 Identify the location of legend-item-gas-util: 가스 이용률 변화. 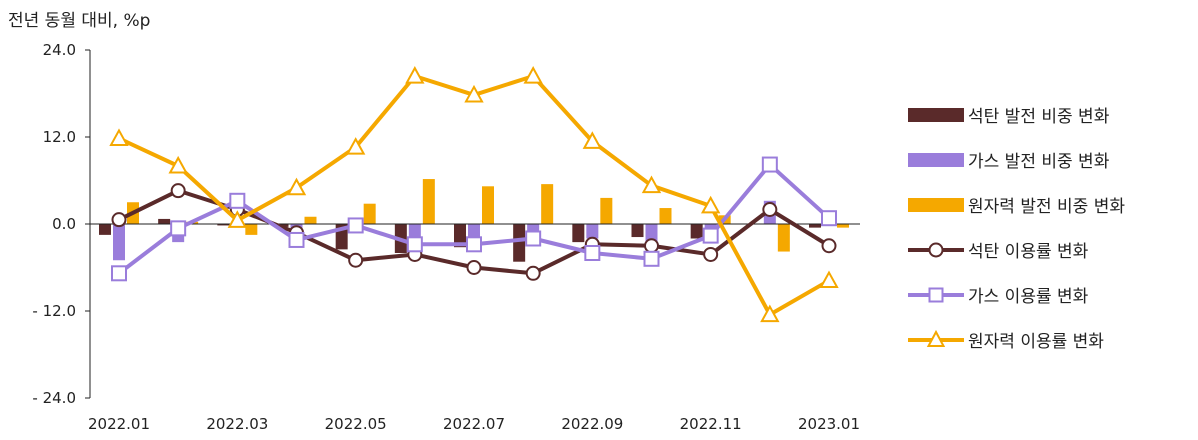
(1048, 294).